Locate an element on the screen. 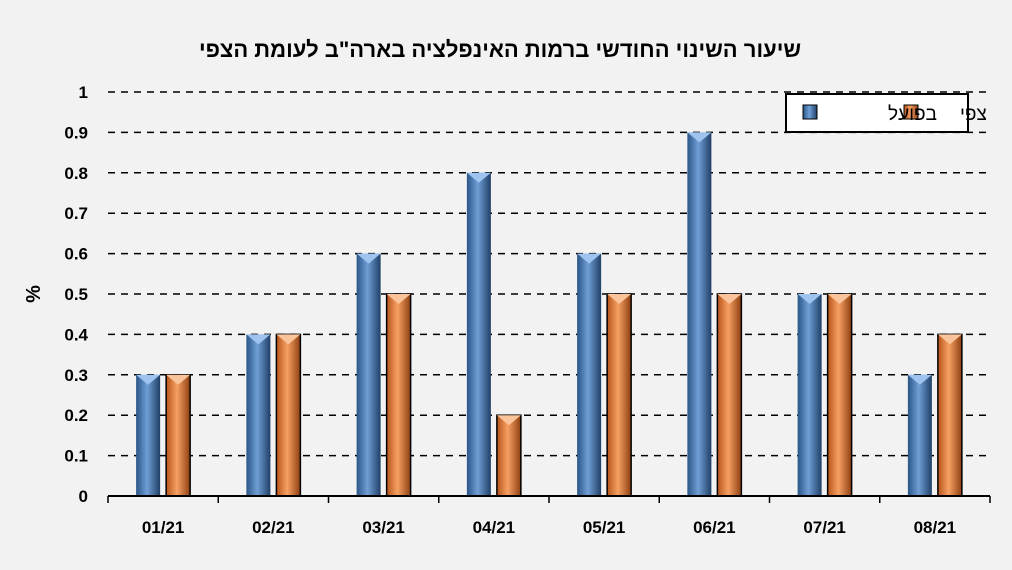 Image resolution: width=1012 pixels, height=570 pixels. y-tick-label: 0.1 is located at coordinates (76, 456).